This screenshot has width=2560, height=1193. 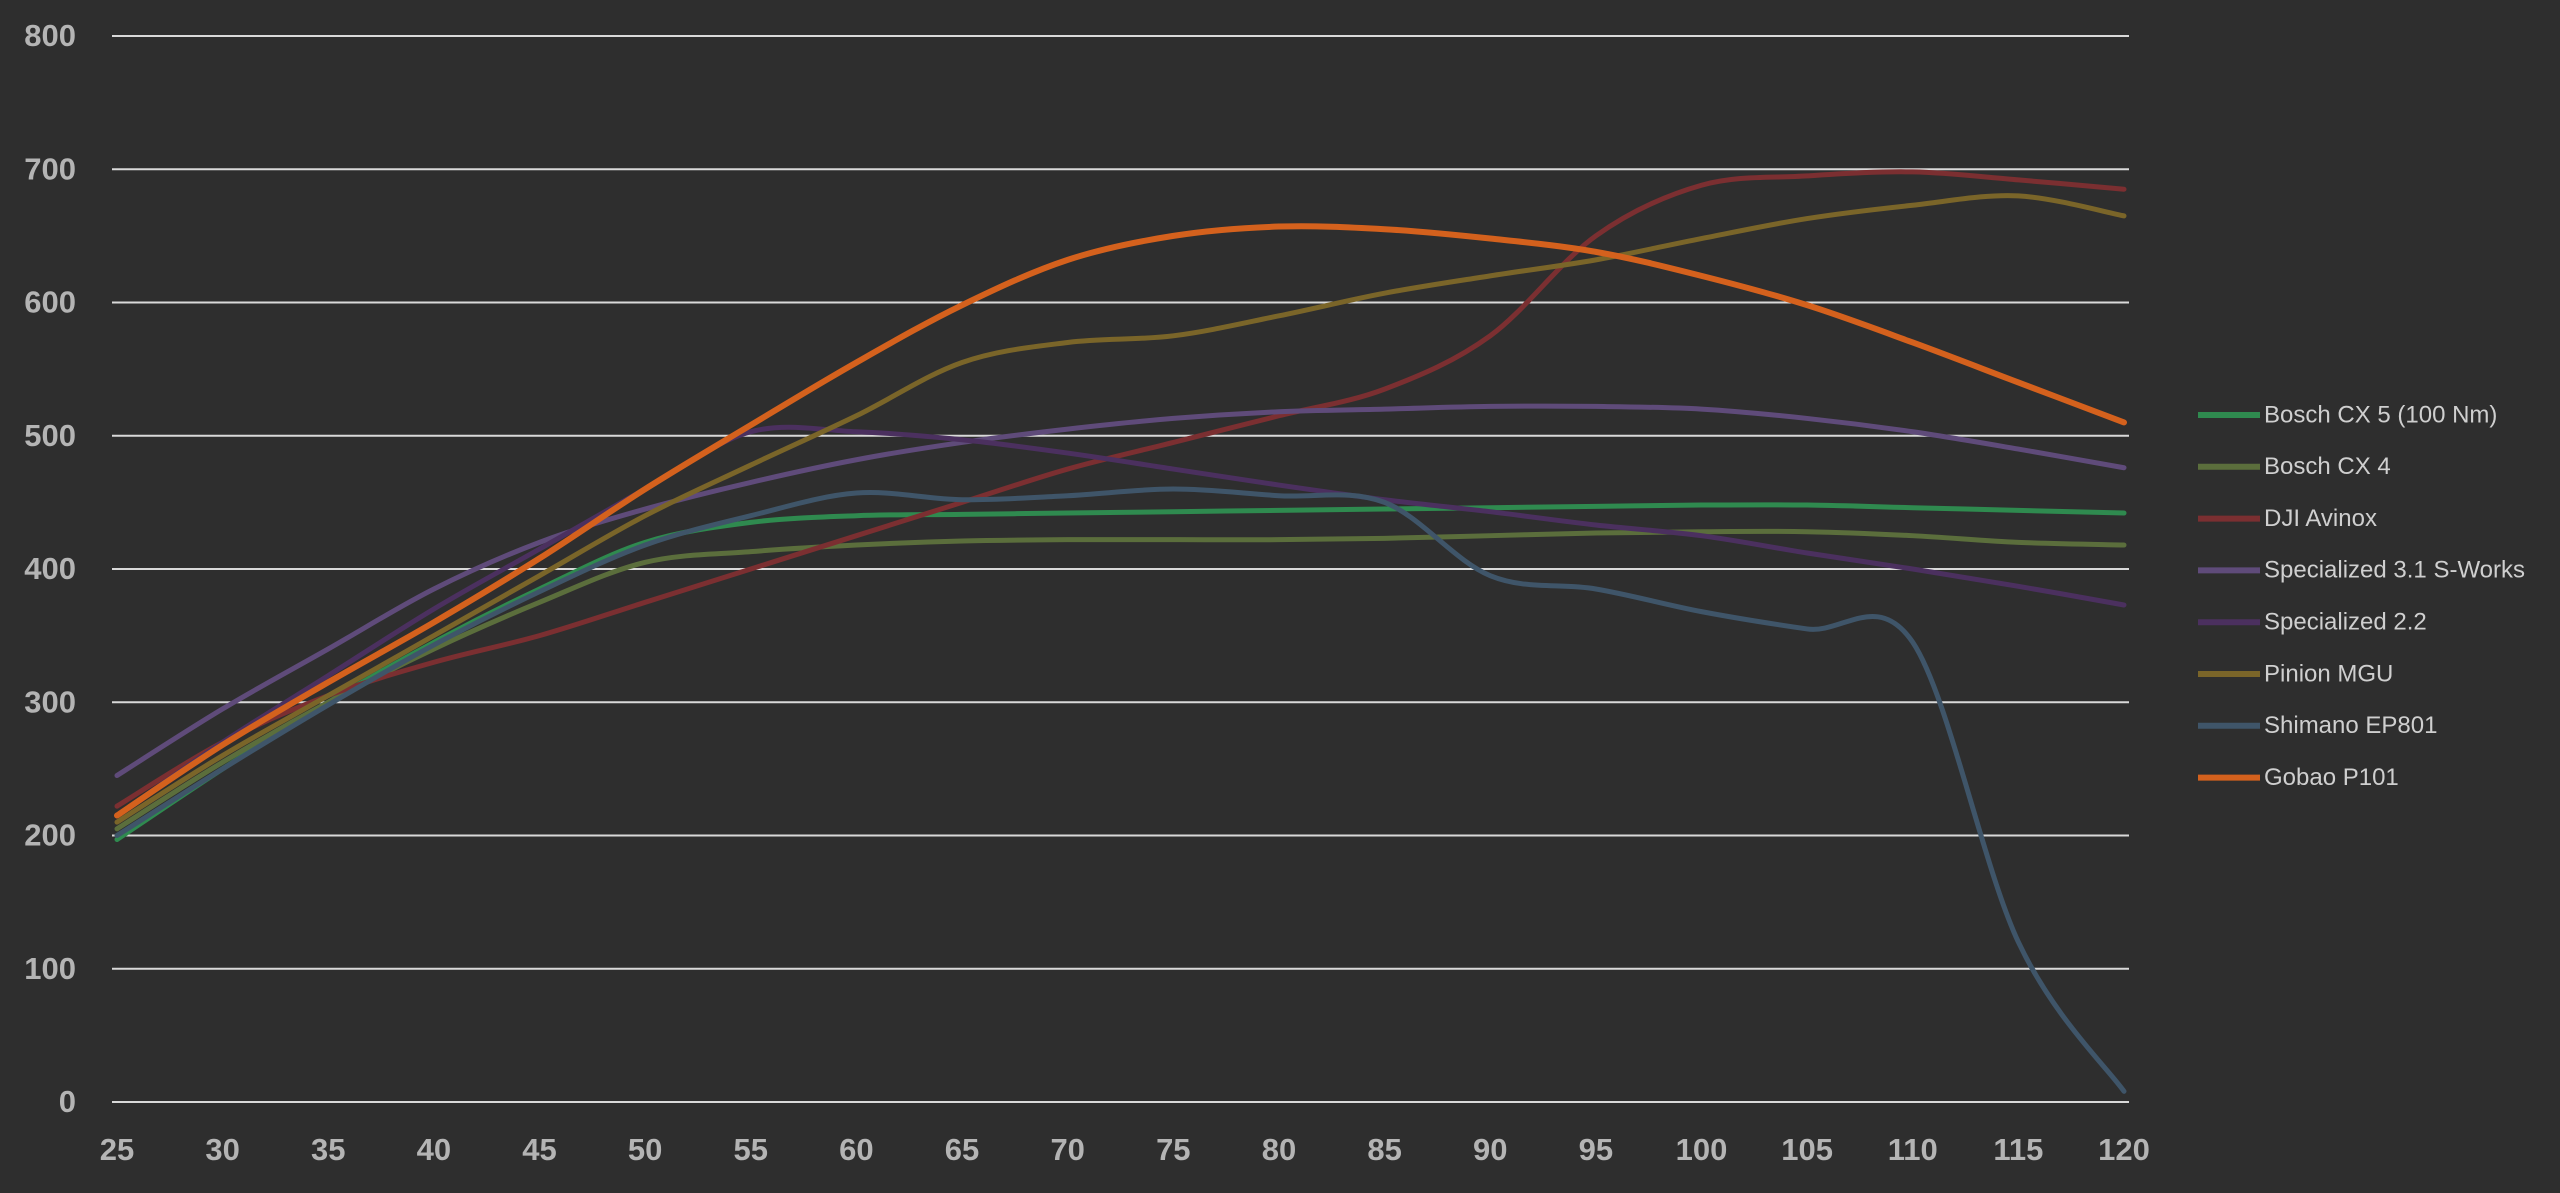 I want to click on x-tick-label: 75, so click(x=1173, y=1149).